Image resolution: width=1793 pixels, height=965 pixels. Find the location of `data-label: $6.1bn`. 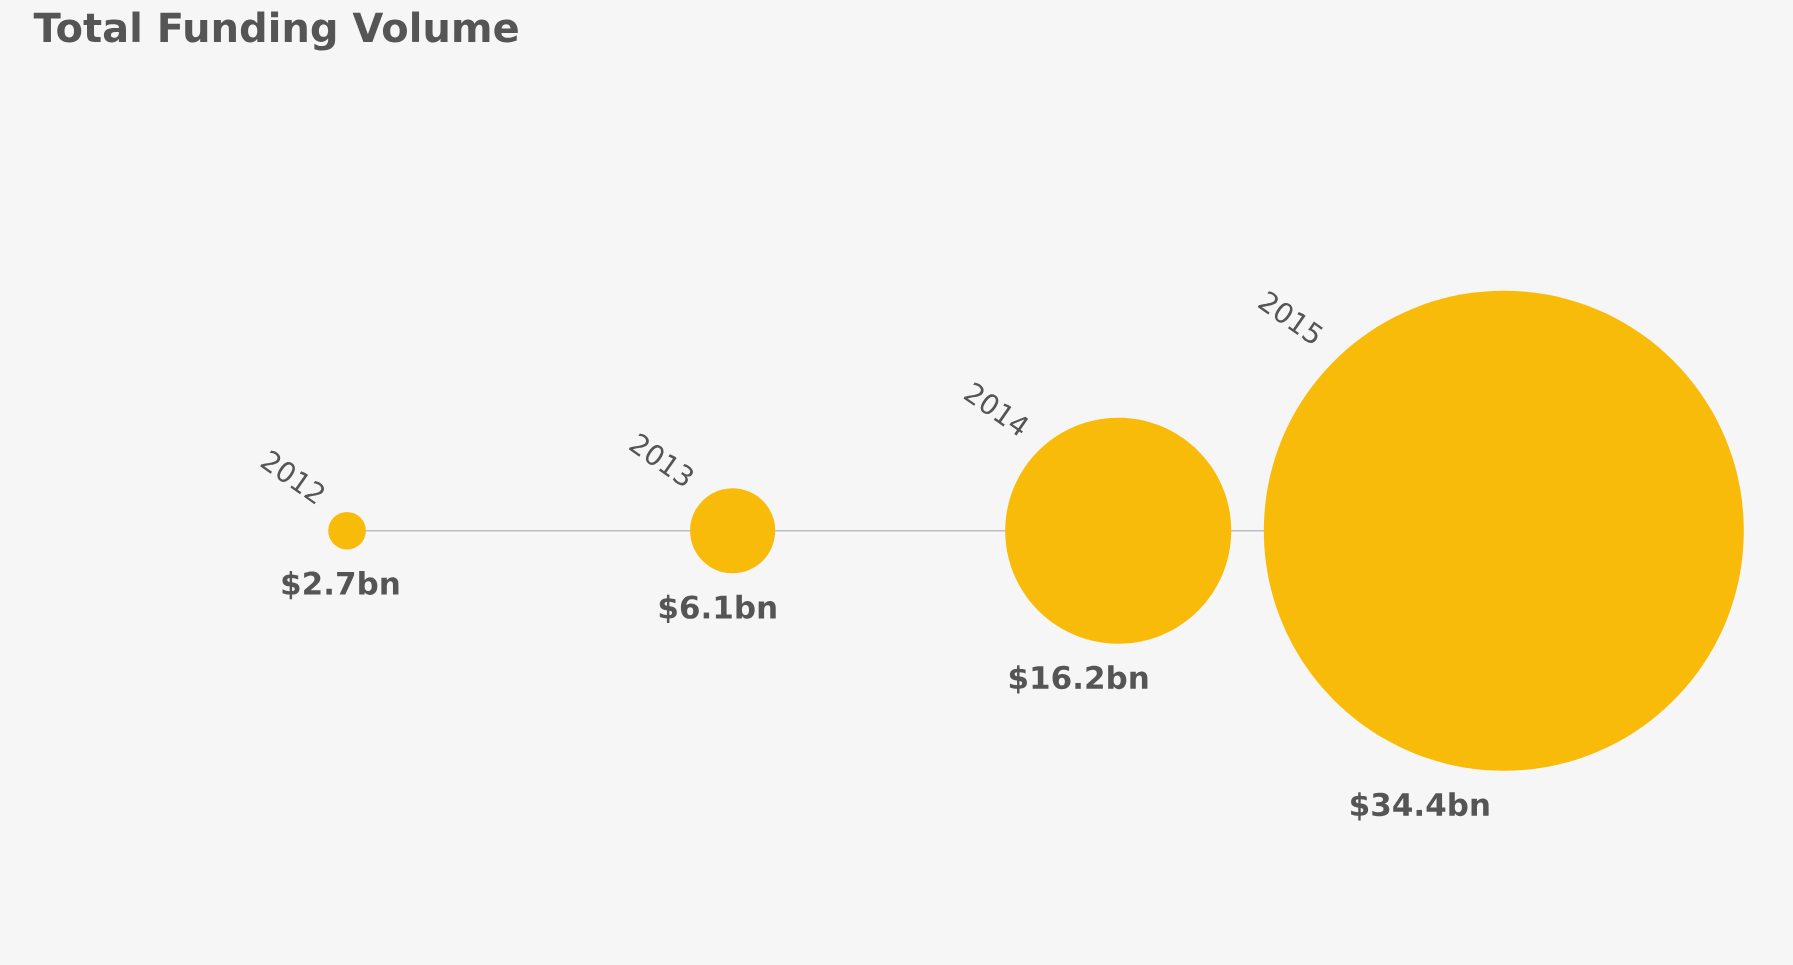

data-label: $6.1bn is located at coordinates (717, 608).